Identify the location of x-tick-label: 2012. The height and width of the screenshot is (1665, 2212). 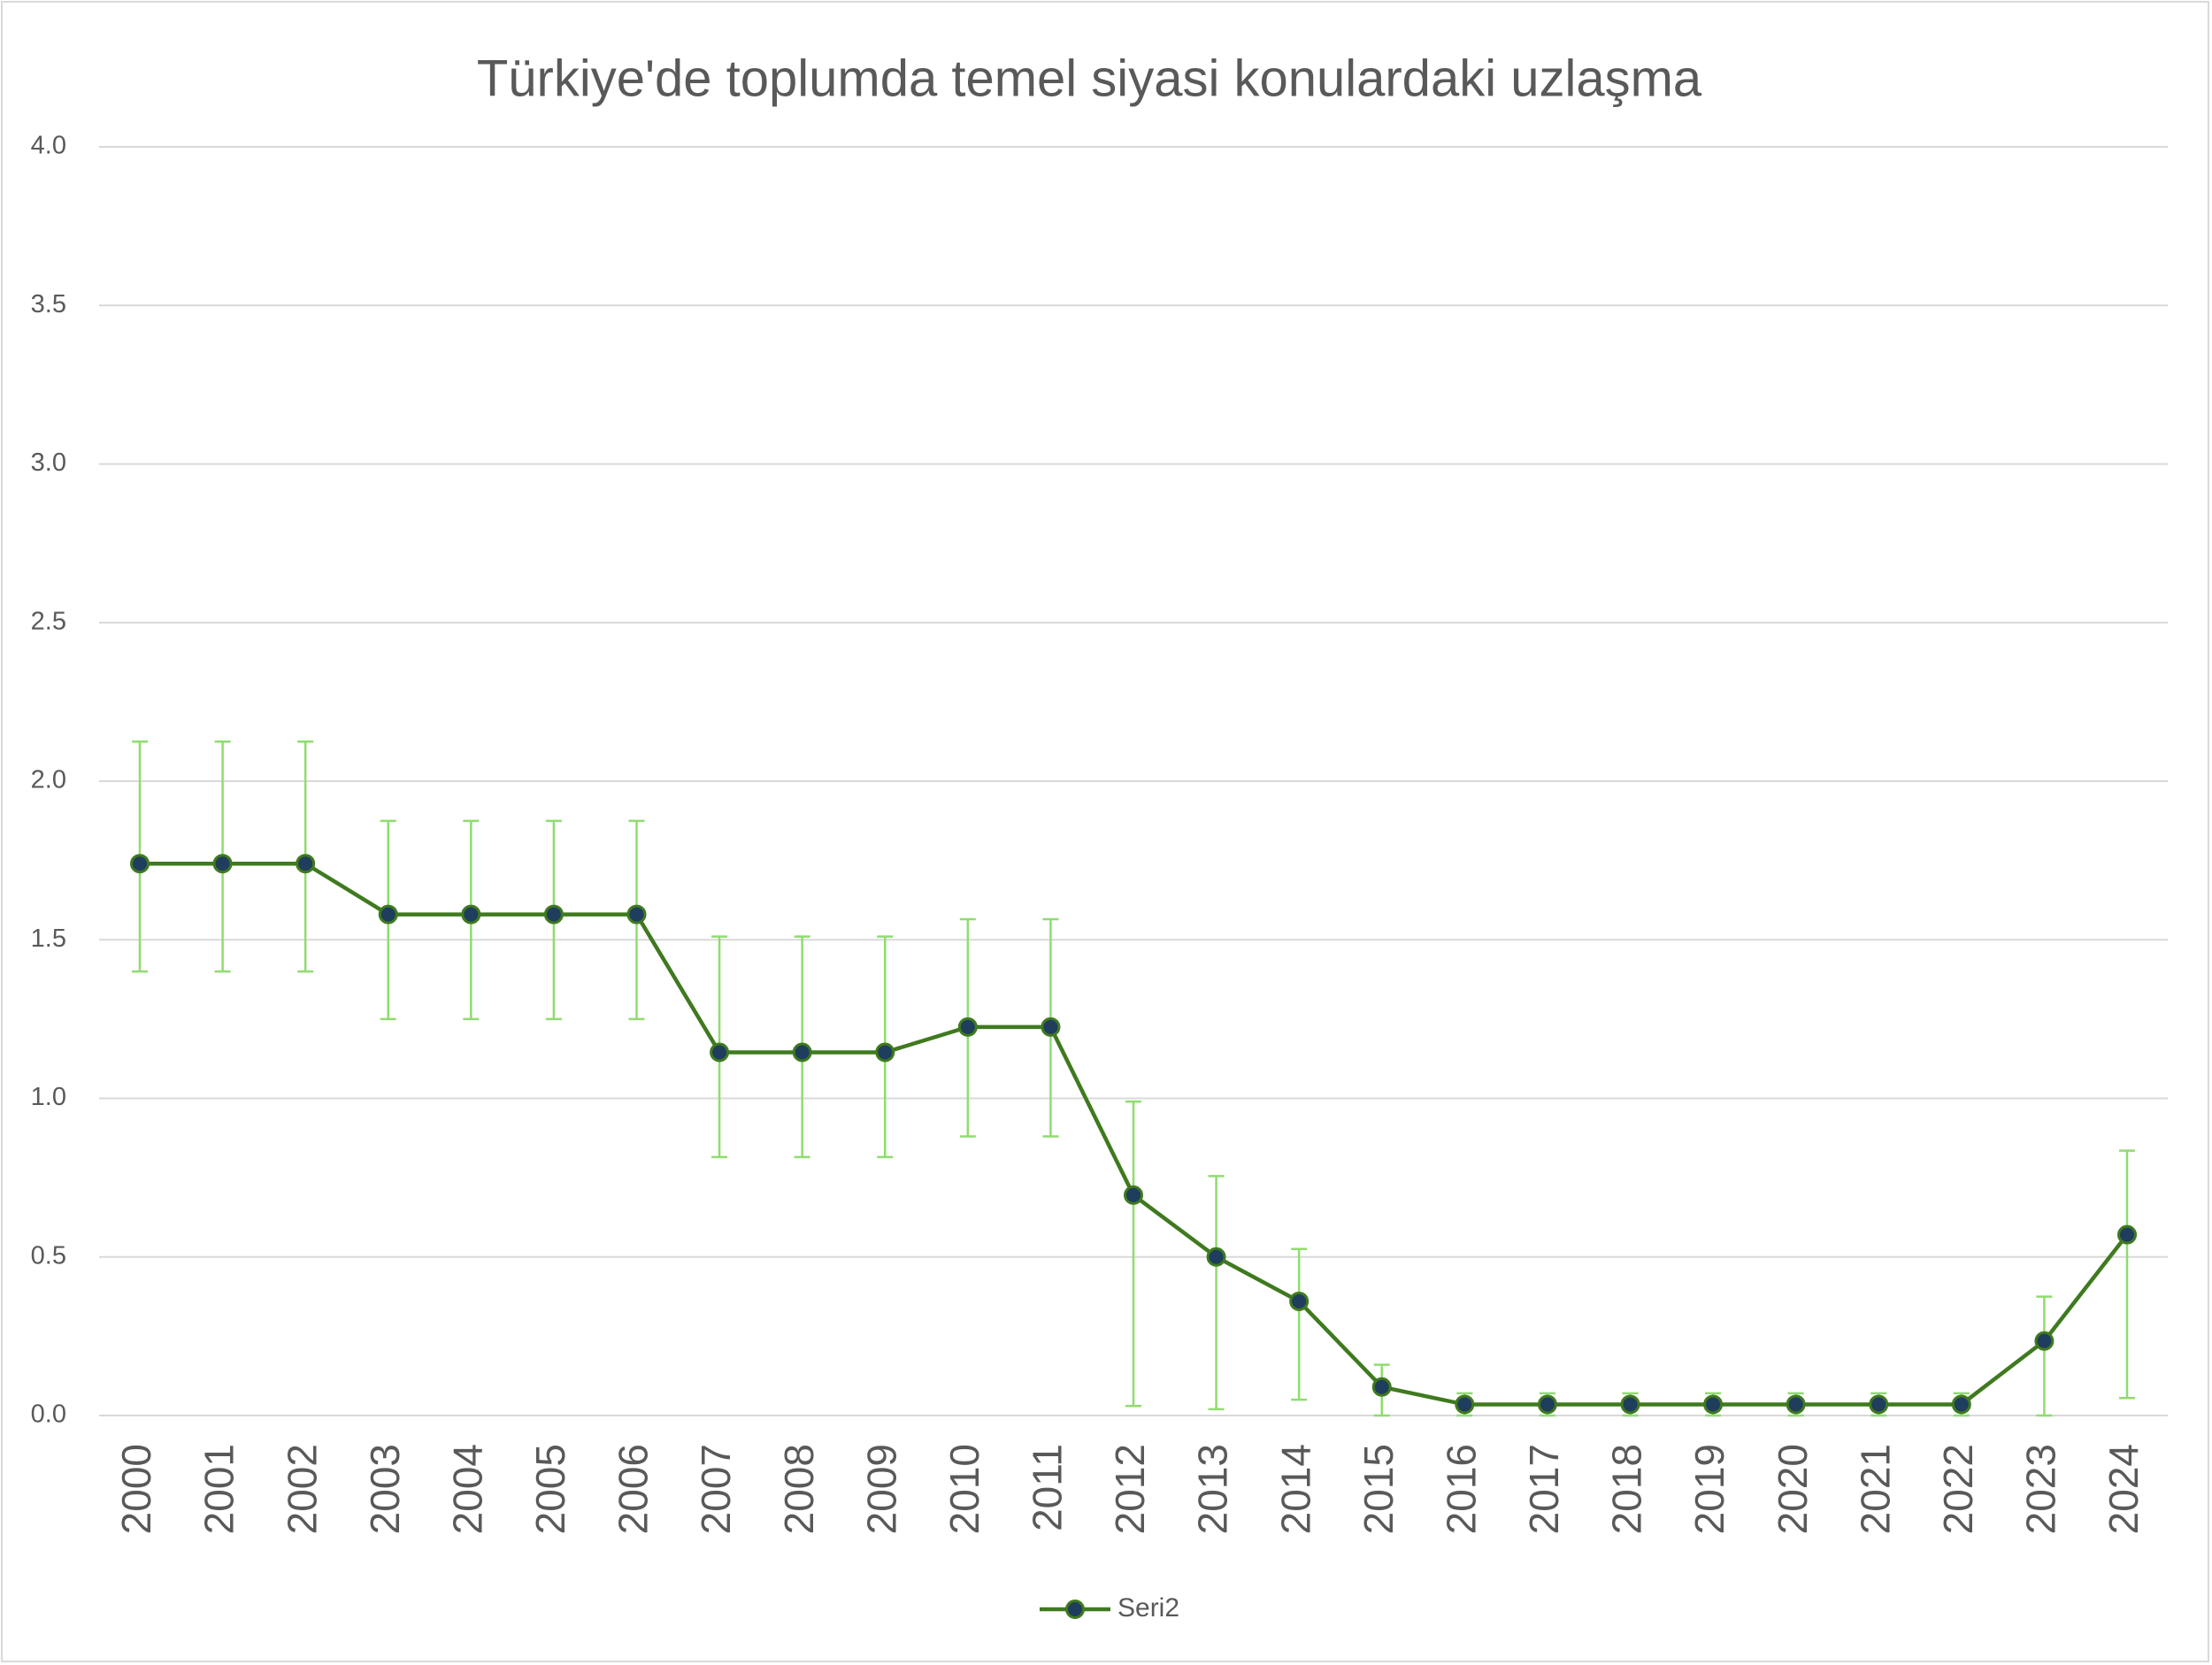
(1130, 1489).